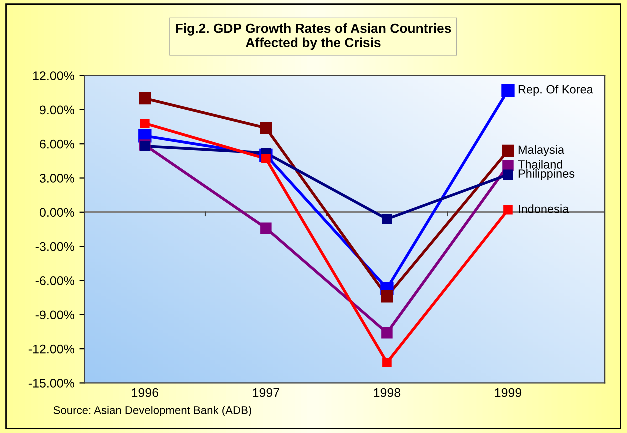  Describe the element at coordinates (55, 315) in the screenshot. I see `y-tick-label: -9.00%` at that location.